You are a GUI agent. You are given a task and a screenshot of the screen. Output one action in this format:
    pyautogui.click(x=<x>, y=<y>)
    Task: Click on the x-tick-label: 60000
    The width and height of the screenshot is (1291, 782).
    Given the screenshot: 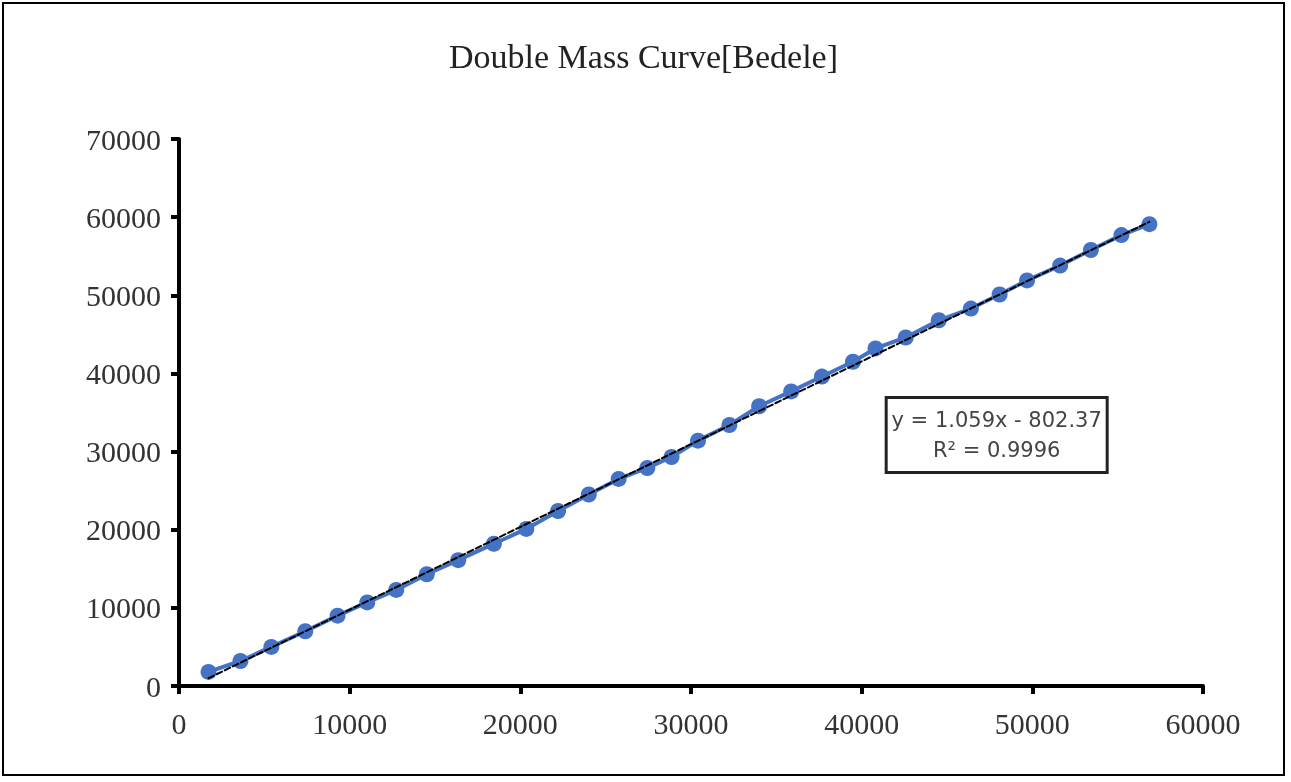 What is the action you would take?
    pyautogui.click(x=1203, y=723)
    